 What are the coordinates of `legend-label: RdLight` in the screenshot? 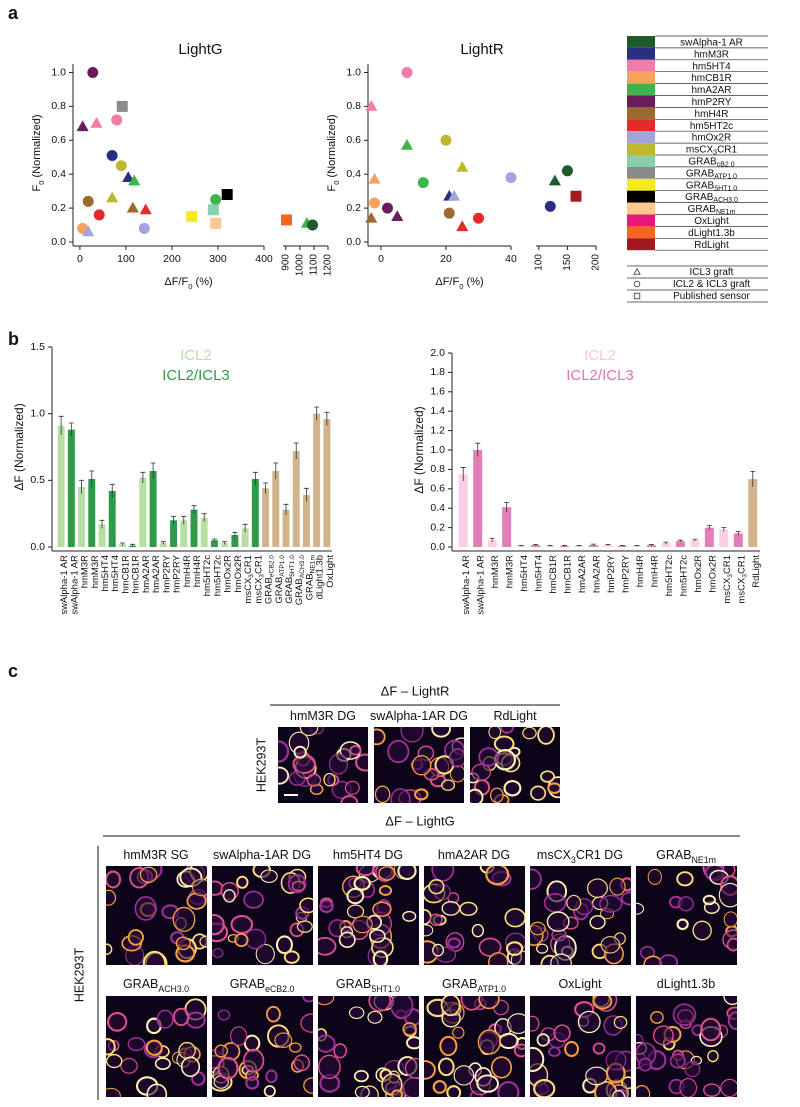 It's located at (711, 244).